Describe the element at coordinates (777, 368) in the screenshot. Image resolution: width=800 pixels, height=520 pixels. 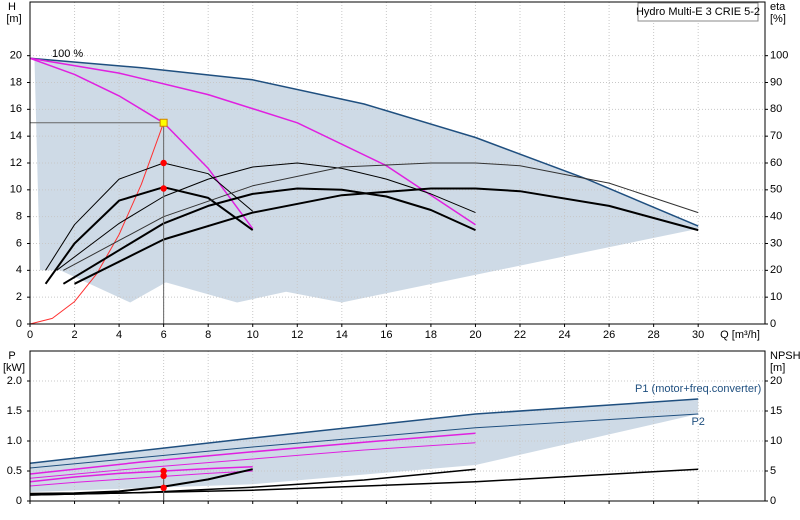
I see `y2-axis-unit: [m]` at that location.